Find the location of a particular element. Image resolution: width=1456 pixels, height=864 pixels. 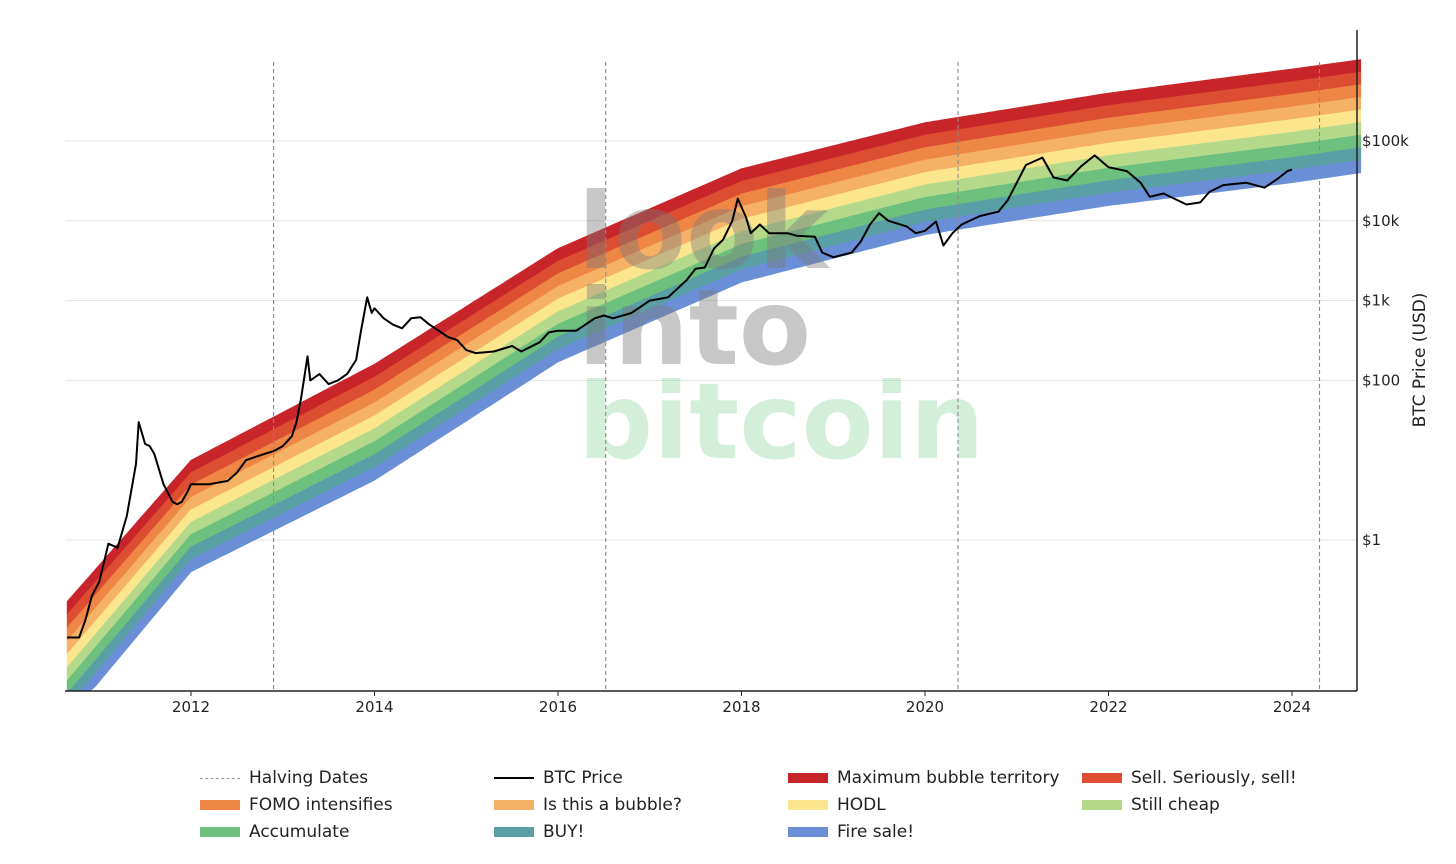

legend-item: FOMO intensifies is located at coordinates (296, 805).